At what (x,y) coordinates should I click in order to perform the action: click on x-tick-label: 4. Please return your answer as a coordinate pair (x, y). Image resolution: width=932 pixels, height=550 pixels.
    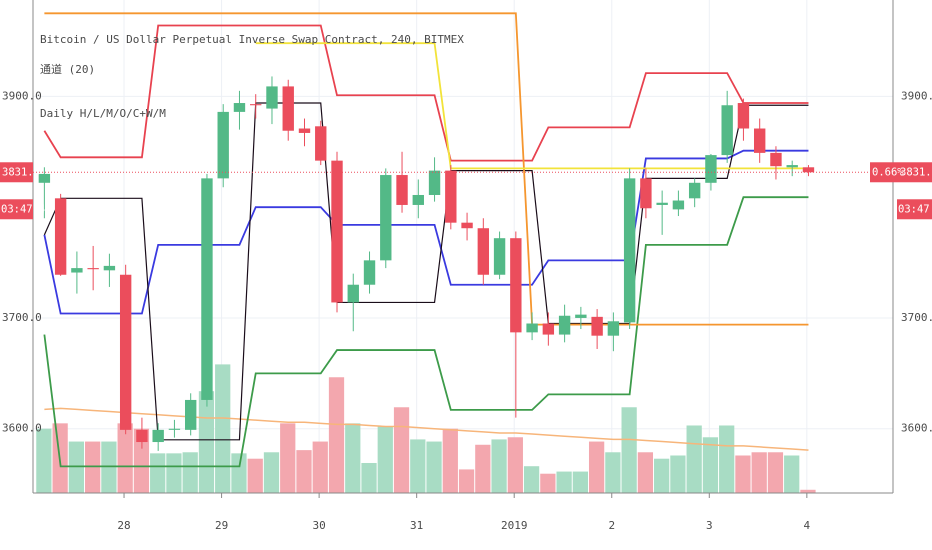
    Looking at the image, I should click on (807, 525).